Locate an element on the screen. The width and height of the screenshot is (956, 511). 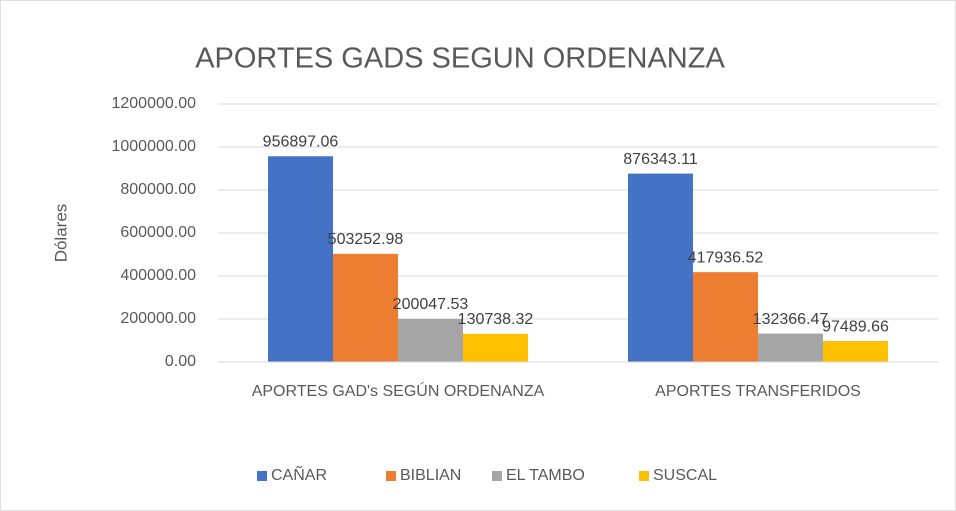
data-label: 417936.52 is located at coordinates (726, 257).